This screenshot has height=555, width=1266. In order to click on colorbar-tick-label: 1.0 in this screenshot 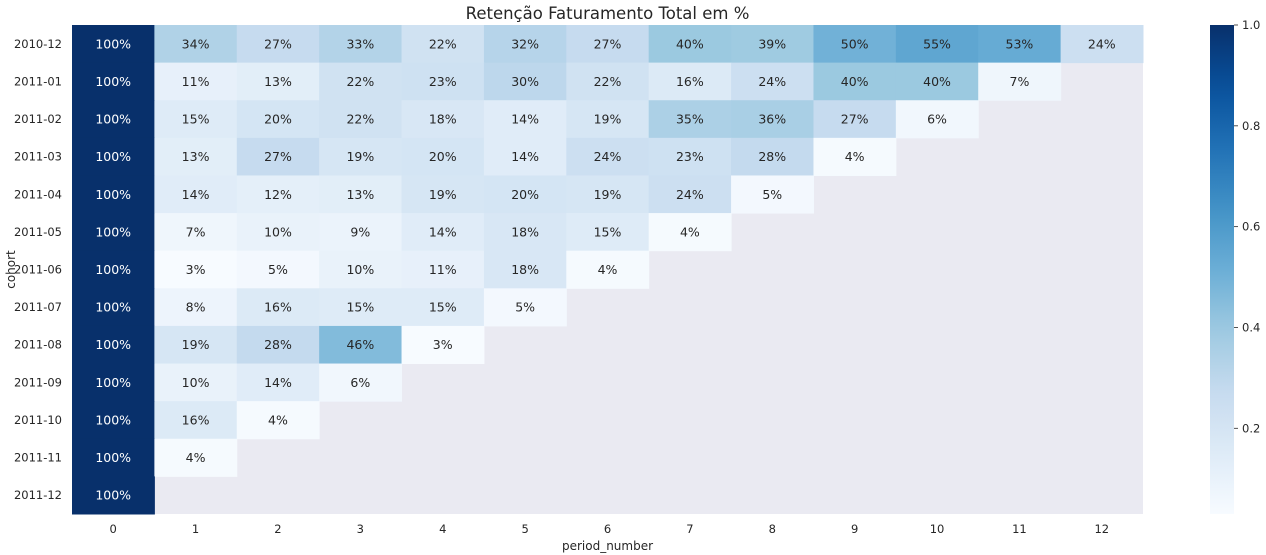, I will do `click(1251, 25)`.